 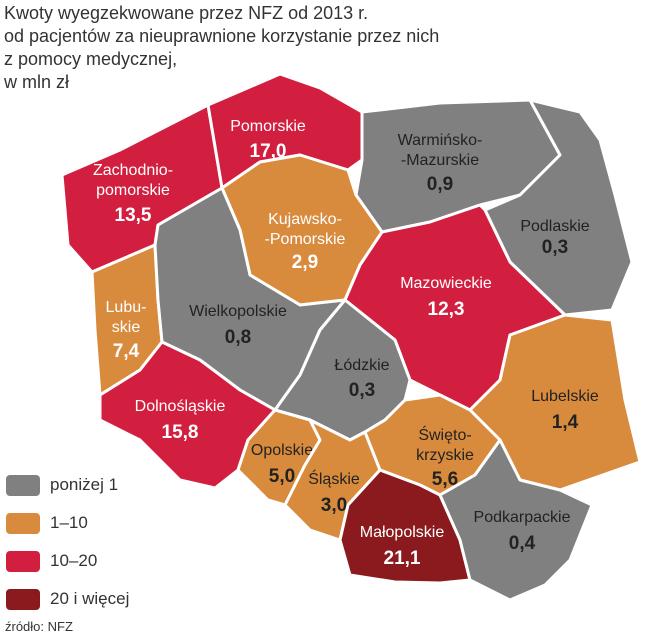 I want to click on region-value: 0,9, so click(x=440, y=184).